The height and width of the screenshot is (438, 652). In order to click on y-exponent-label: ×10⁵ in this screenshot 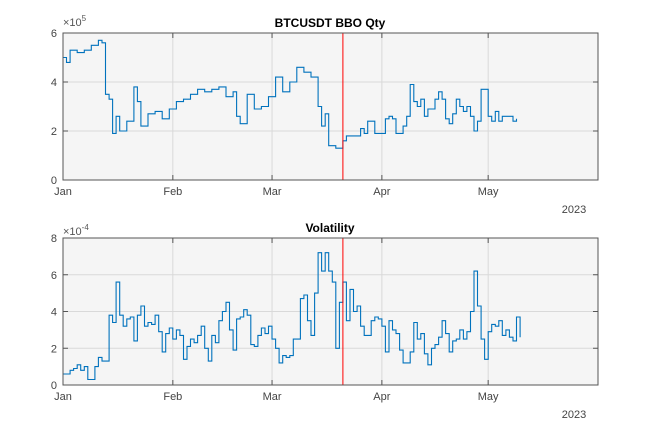, I will do `click(75, 21)`.